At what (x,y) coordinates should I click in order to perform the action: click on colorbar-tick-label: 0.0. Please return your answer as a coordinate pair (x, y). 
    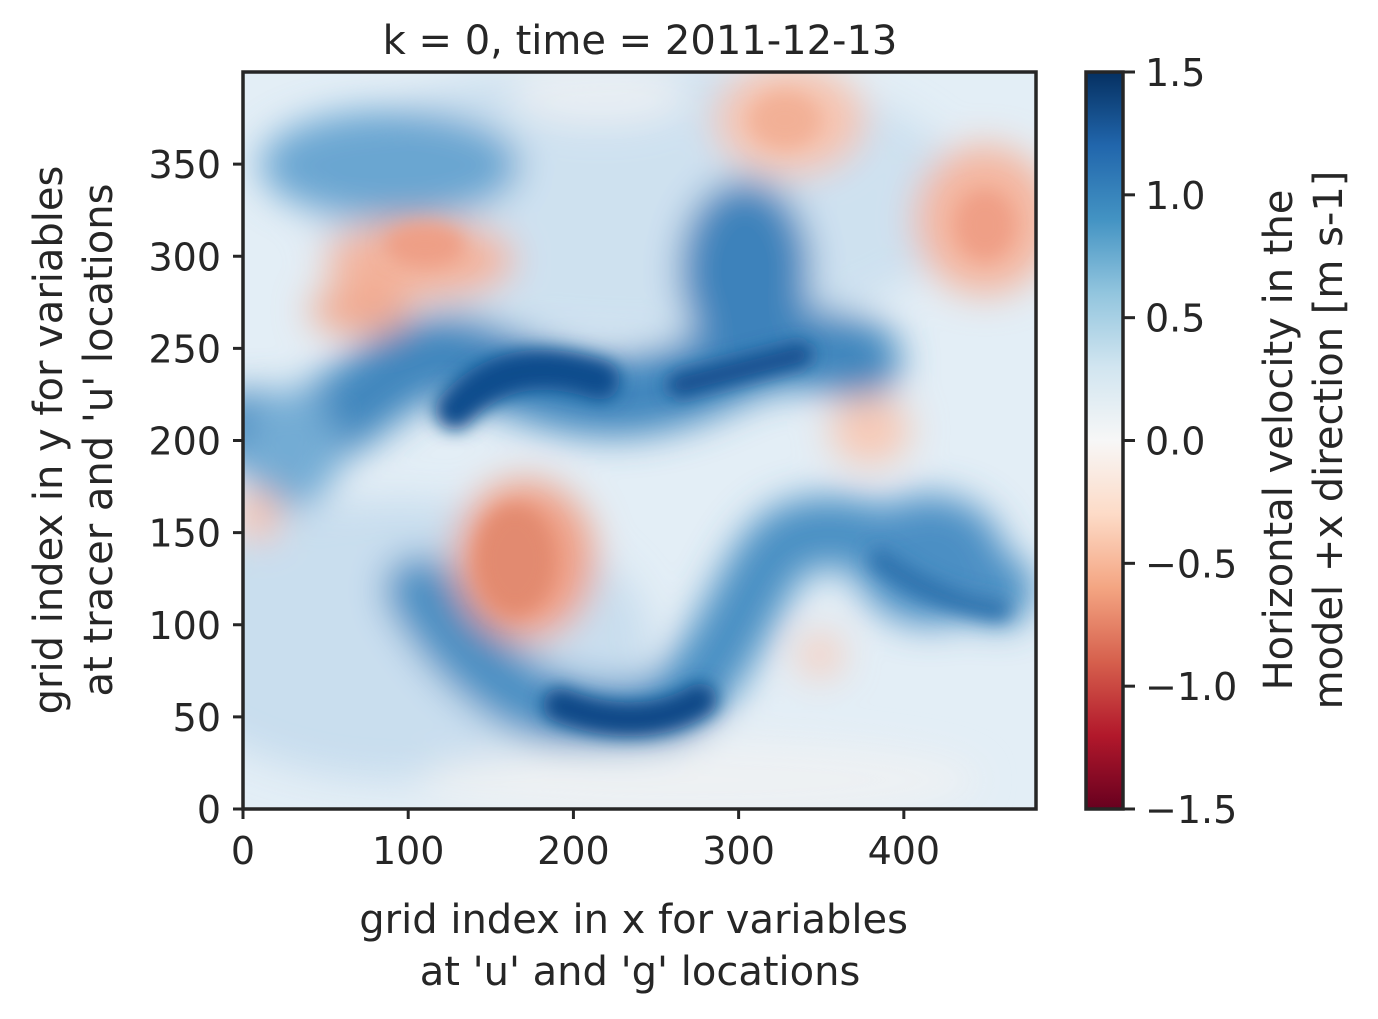
    Looking at the image, I should click on (1175, 442).